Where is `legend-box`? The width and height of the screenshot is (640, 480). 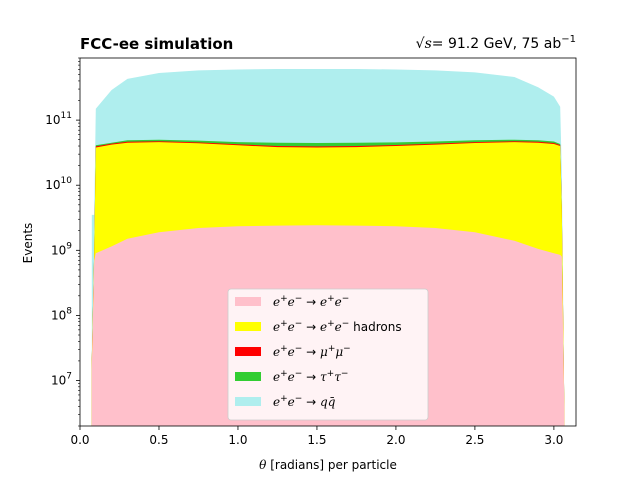 legend-box is located at coordinates (328, 354).